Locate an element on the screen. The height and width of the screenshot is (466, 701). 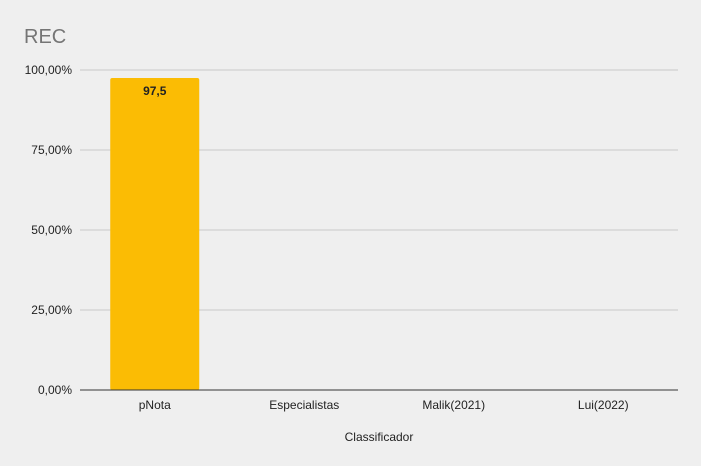
data-labels: 97,5 is located at coordinates (155, 91).